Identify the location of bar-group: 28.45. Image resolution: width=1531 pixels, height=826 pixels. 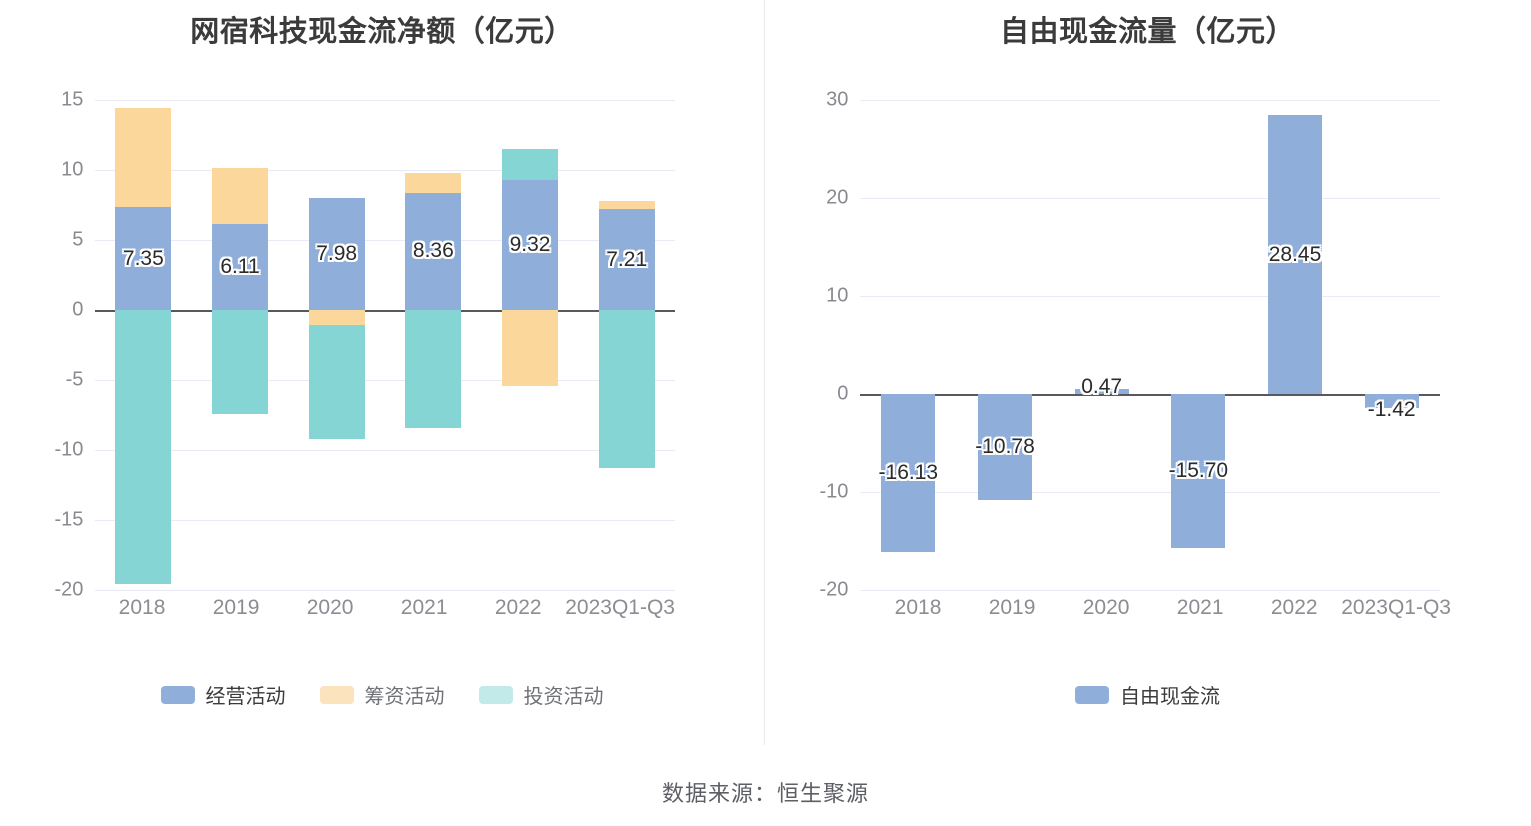
(1295, 345).